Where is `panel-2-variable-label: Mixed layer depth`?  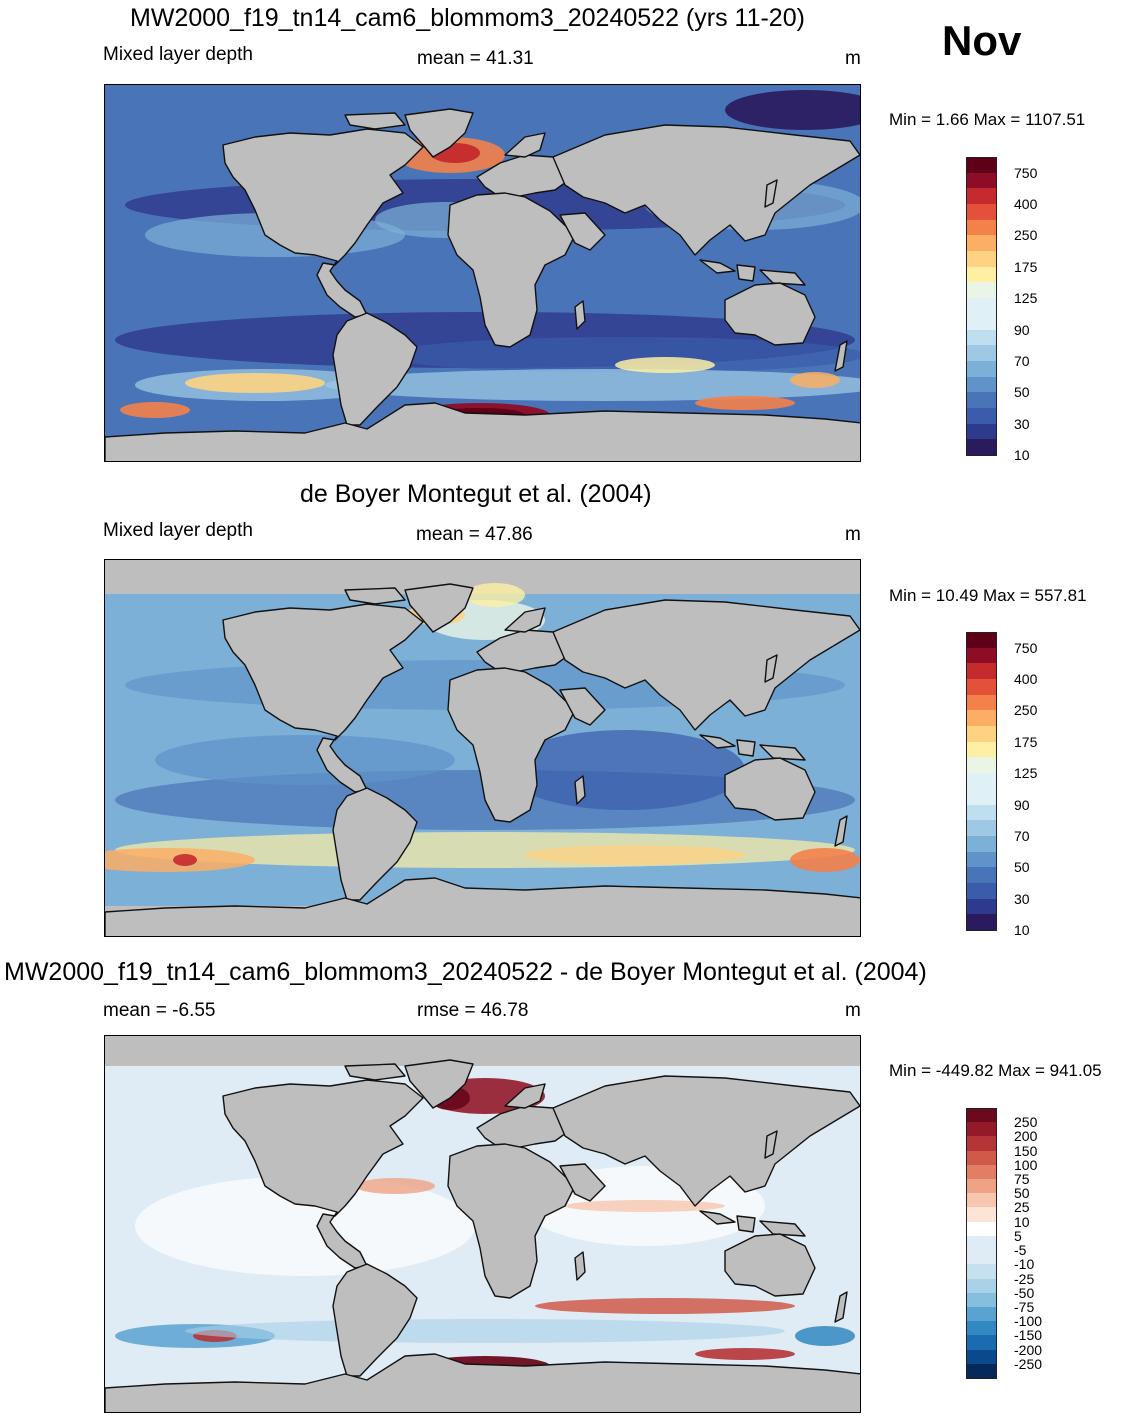
panel-2-variable-label: Mixed layer depth is located at coordinates (178, 530).